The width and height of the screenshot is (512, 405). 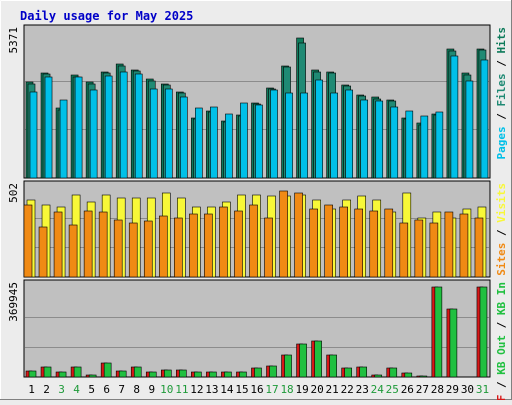 What do you see at coordinates (181, 389) in the screenshot?
I see `x-tick-label-day-11: 11` at bounding box center [181, 389].